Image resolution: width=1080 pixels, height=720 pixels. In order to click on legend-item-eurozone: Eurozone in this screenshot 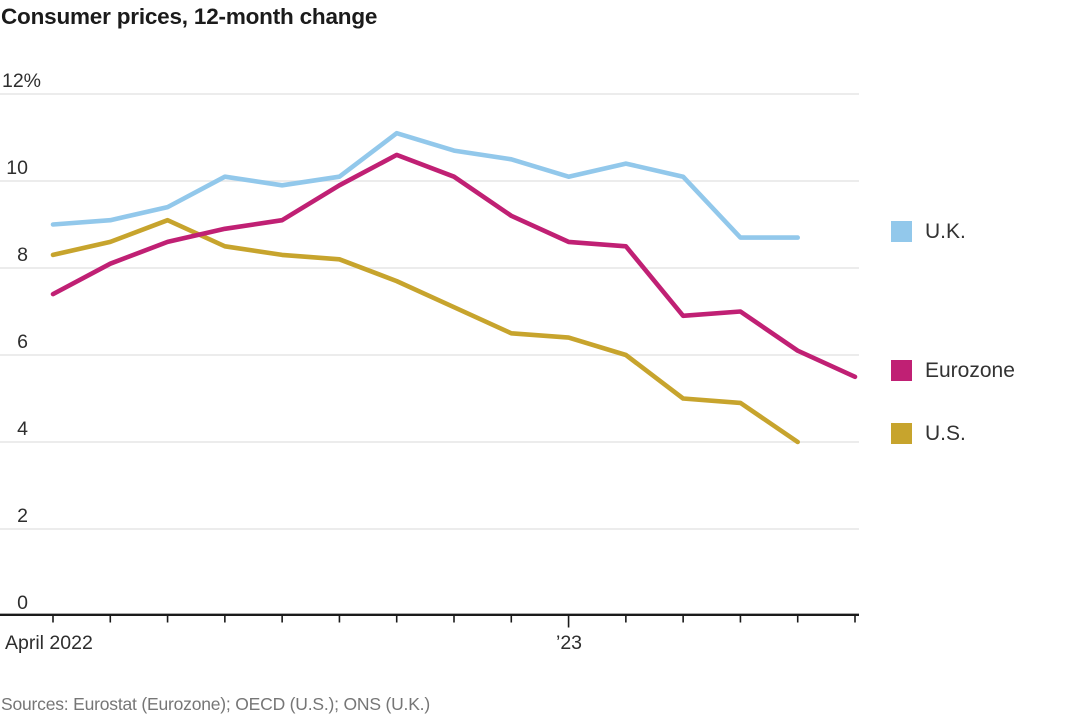, I will do `click(953, 370)`.